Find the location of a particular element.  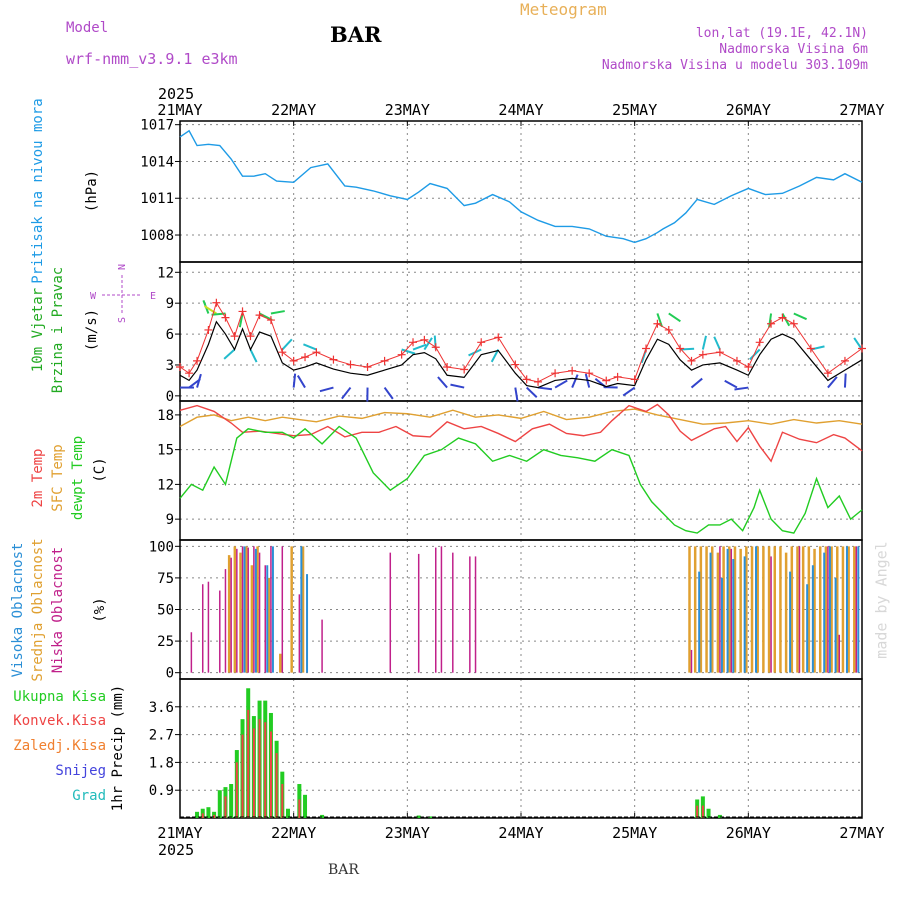

x-tick-label-bottom: 27MAY is located at coordinates (861, 833).